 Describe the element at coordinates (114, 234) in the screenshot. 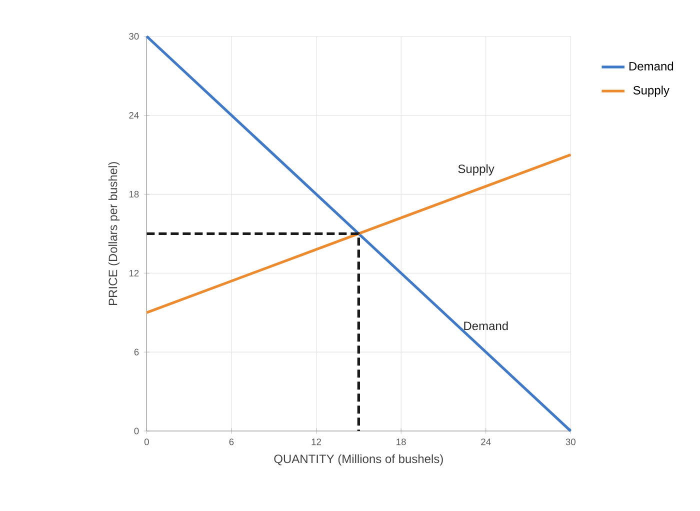

I see `y-axis-title: PRICE (Dollars per bushel)` at that location.